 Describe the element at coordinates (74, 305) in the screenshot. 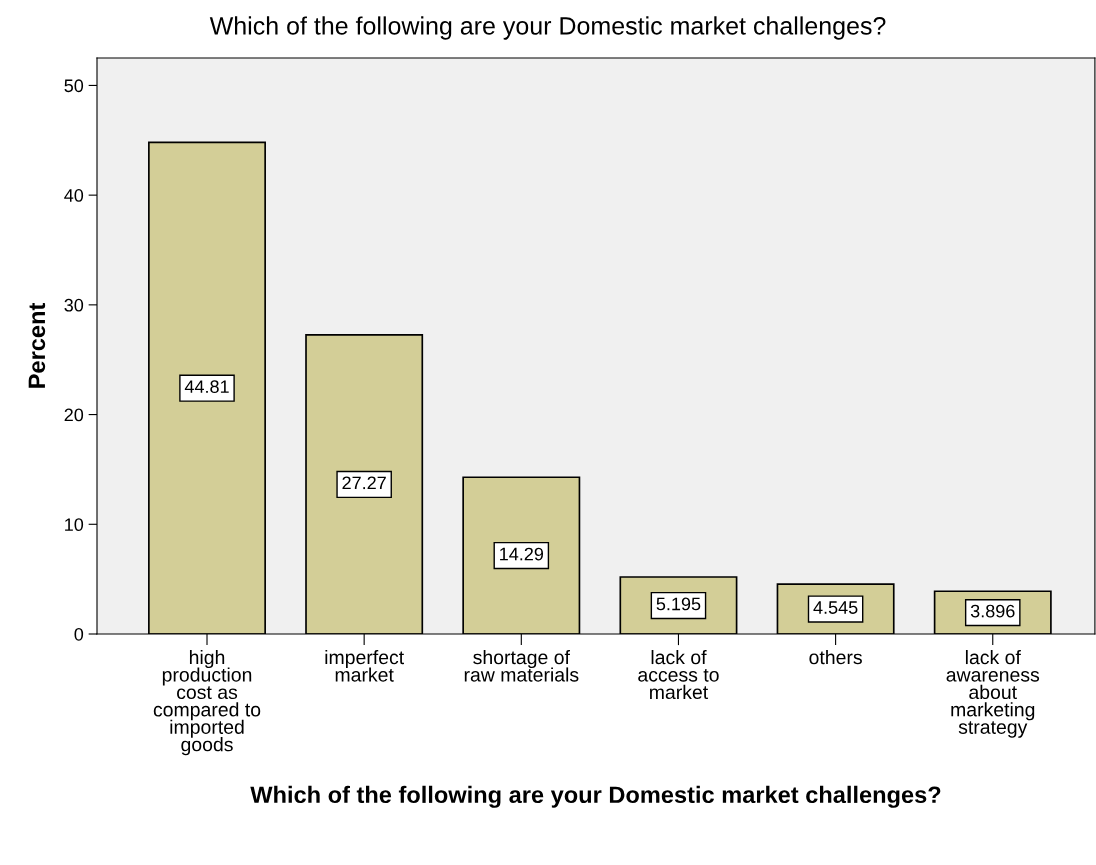

I see `y-tick-label: 30` at that location.